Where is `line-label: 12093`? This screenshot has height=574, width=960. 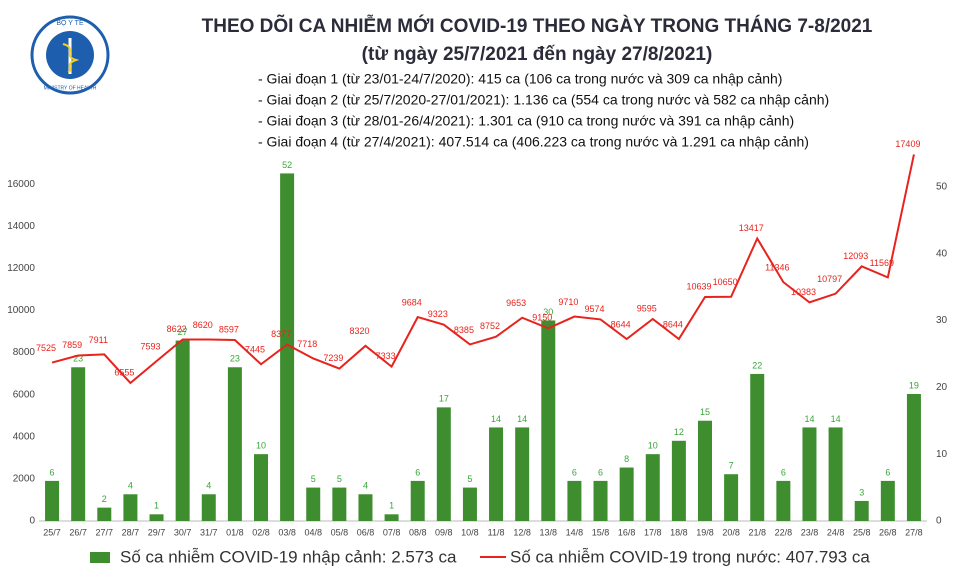
line-label: 12093 is located at coordinates (855, 256).